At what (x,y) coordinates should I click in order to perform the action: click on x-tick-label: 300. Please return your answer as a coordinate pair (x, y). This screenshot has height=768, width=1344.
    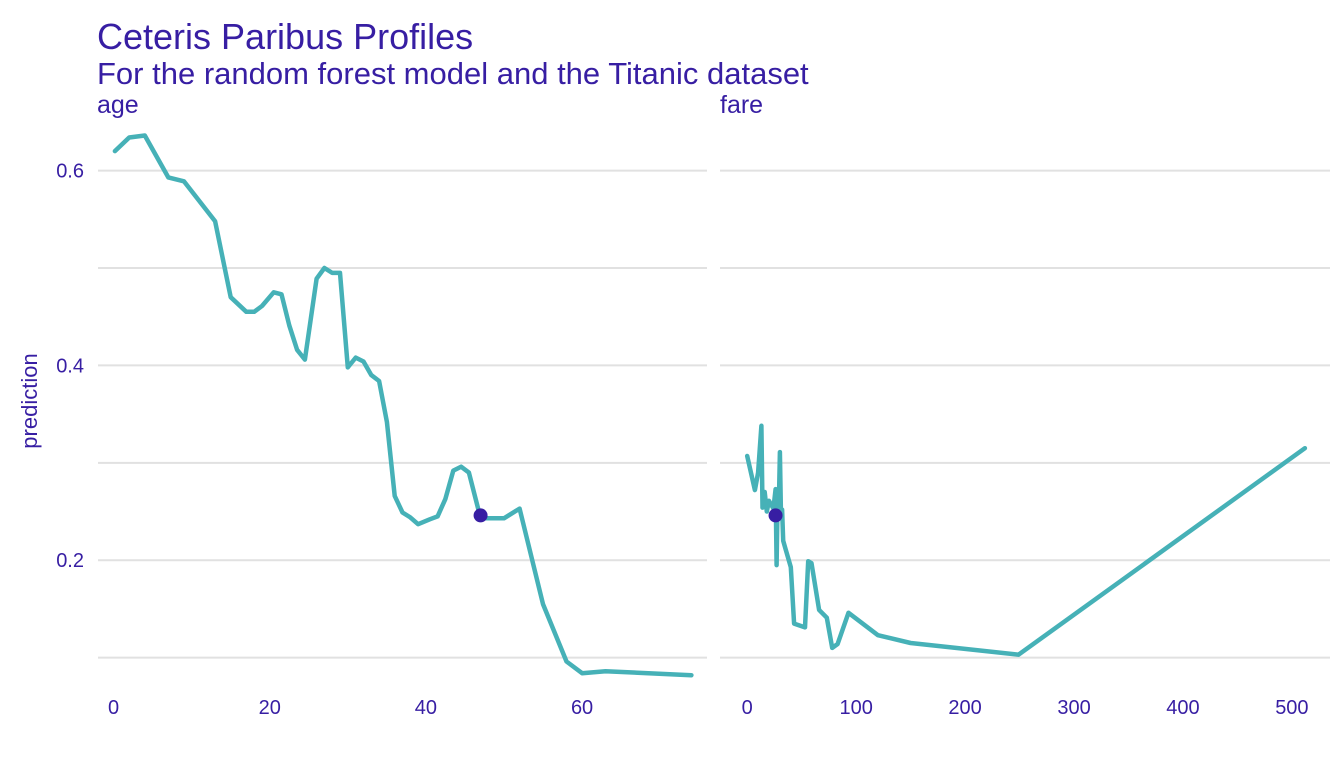
    Looking at the image, I should click on (1073, 708).